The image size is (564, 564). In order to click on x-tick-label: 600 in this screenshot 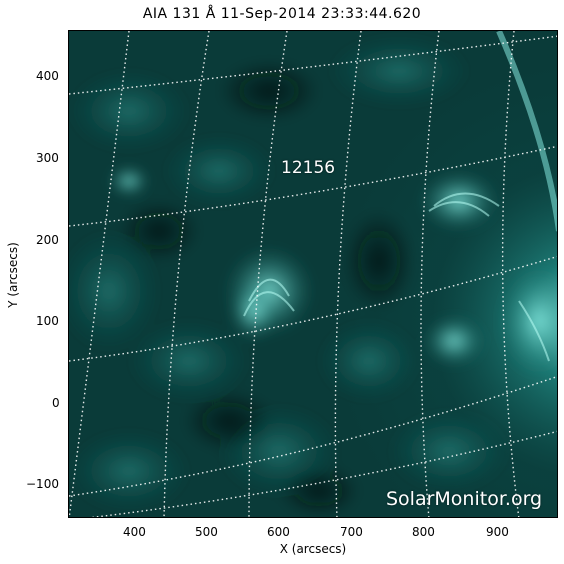, I will do `click(278, 532)`.